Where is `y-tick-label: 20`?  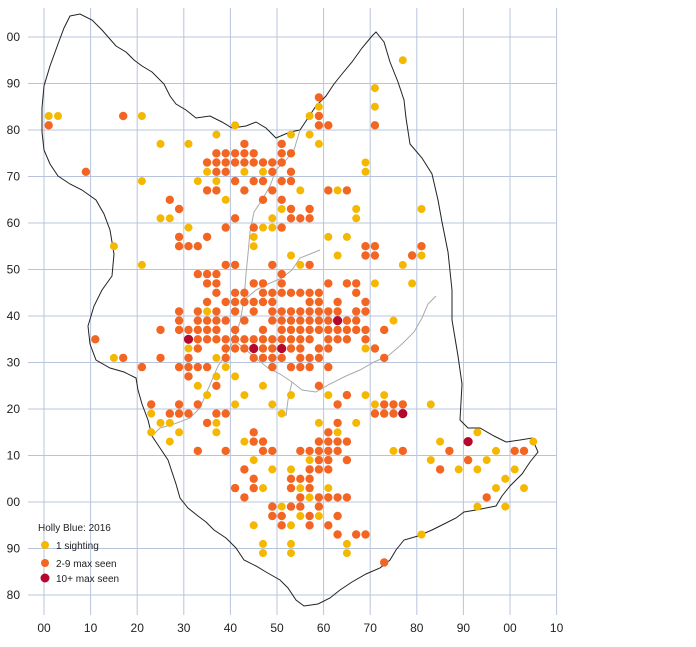
y-tick-label: 20 is located at coordinates (14, 409).